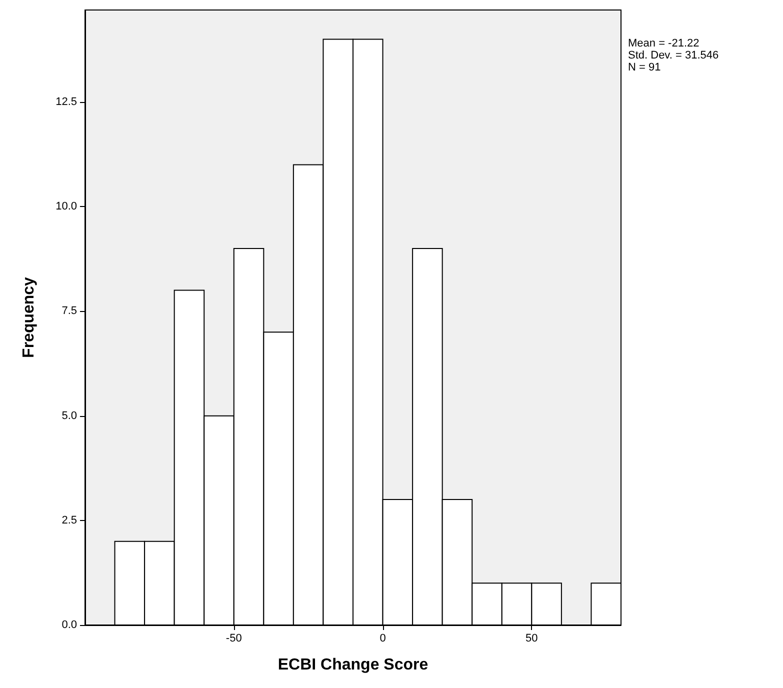  What do you see at coordinates (66, 206) in the screenshot?
I see `y-tick-label: 10.0` at bounding box center [66, 206].